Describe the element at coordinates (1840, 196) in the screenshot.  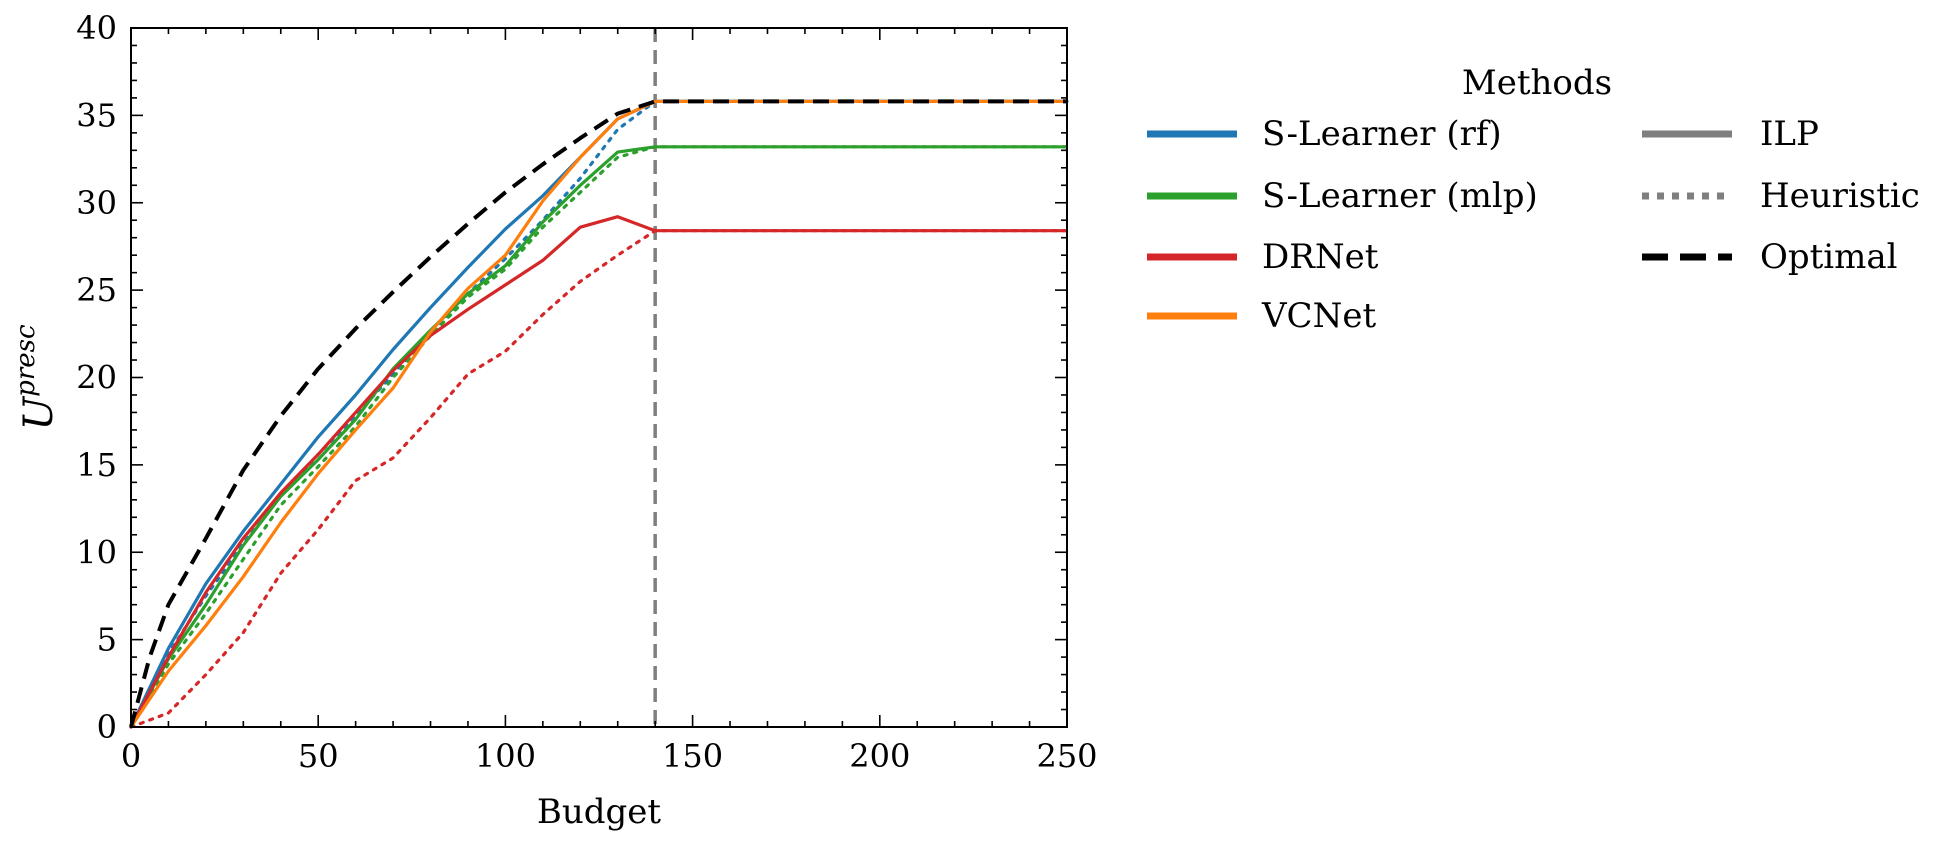
I see `legend-style-label: Heuristic` at that location.